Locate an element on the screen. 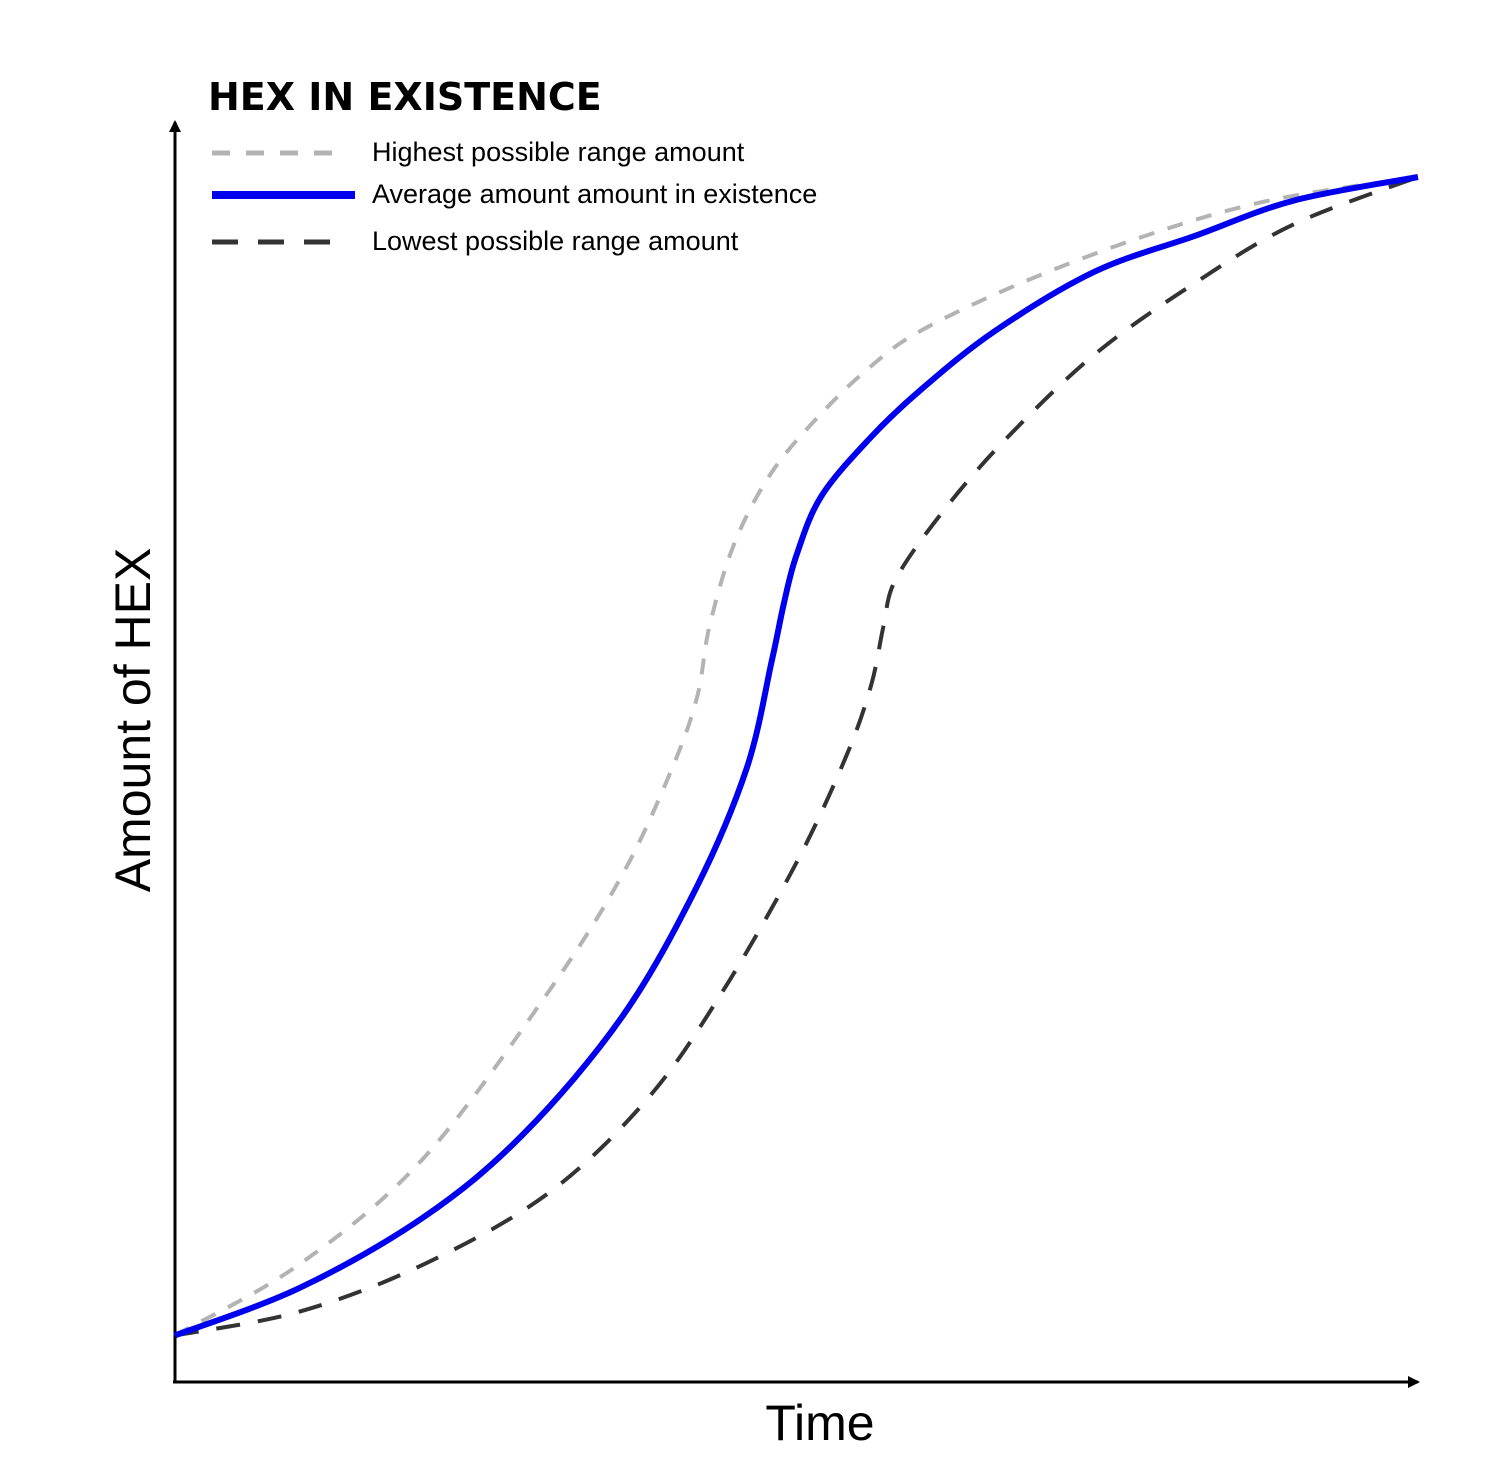  x-axis-label: Time is located at coordinates (819, 1423).